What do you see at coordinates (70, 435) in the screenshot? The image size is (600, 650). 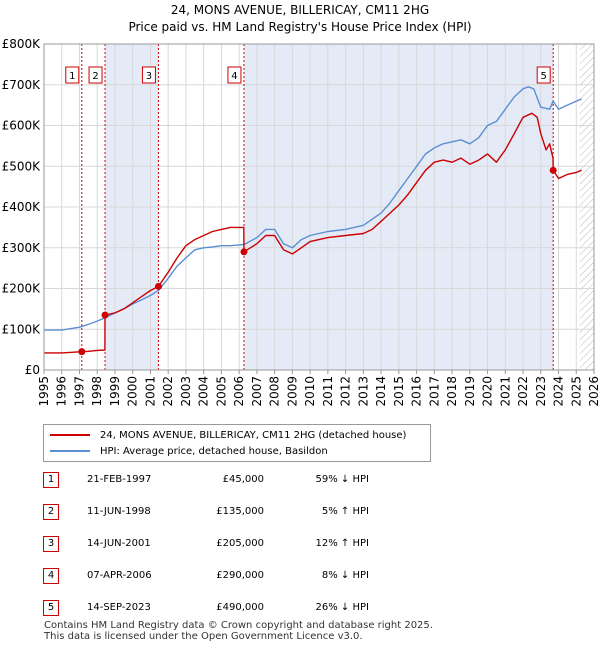 I see `legend-swatch-property` at bounding box center [70, 435].